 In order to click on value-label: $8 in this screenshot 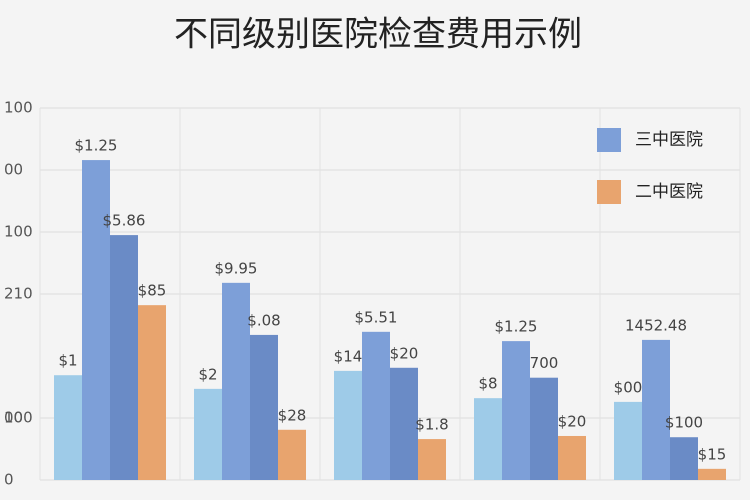, I will do `click(487, 384)`.